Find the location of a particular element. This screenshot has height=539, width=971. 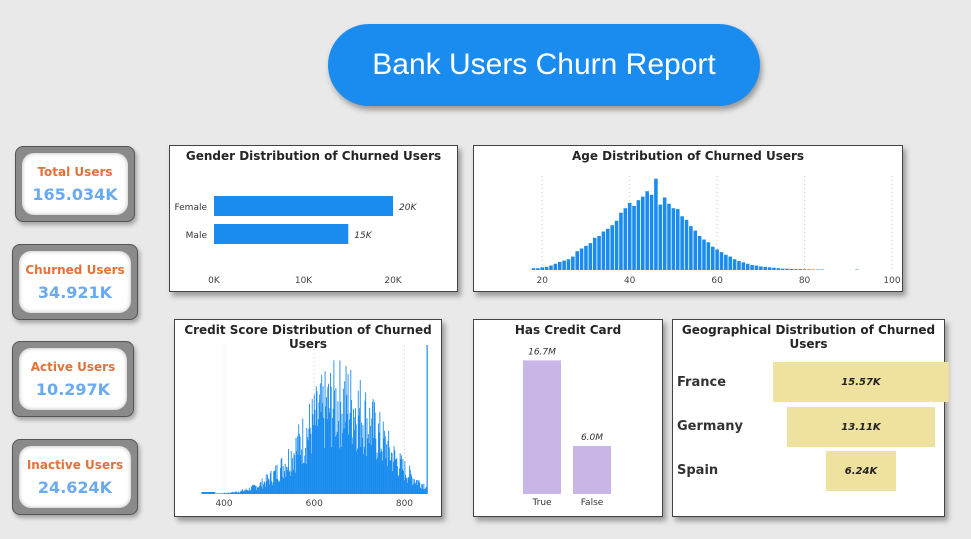

geo-bar: 13.11K is located at coordinates (861, 427).